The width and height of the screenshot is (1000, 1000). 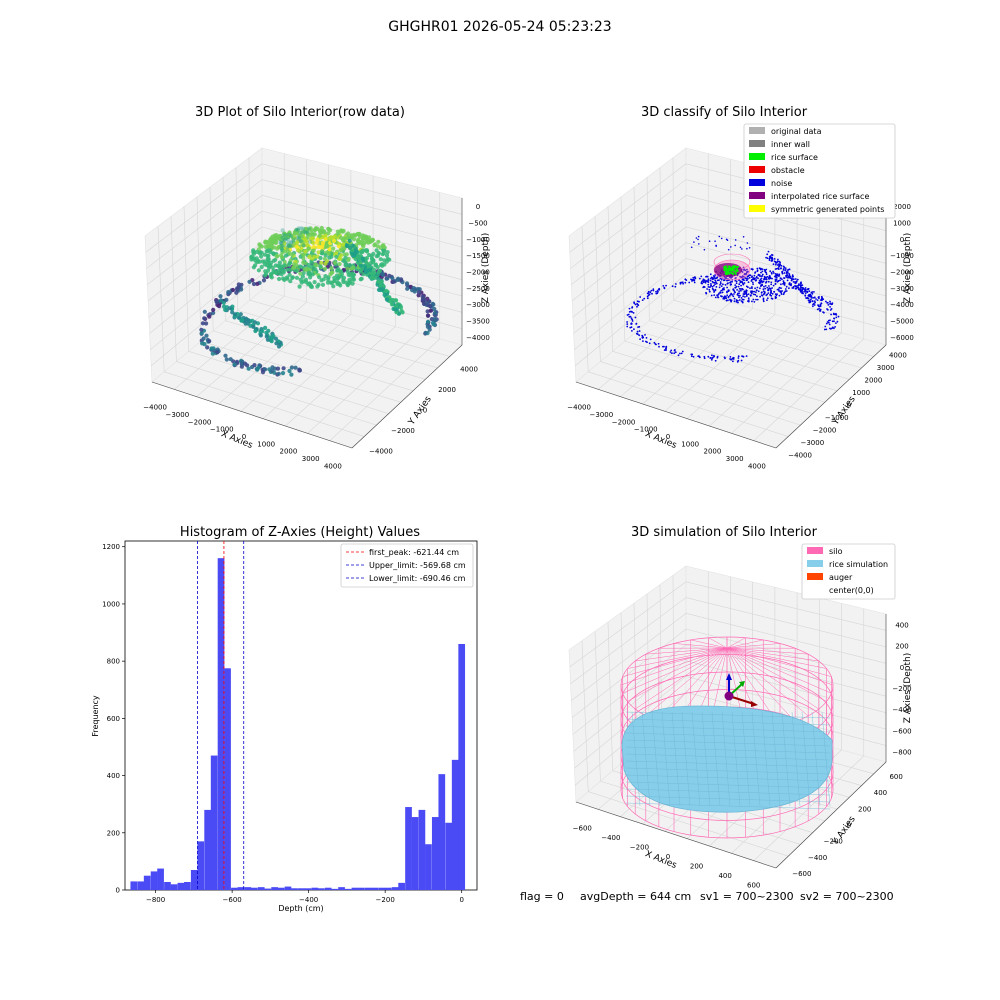 What do you see at coordinates (901, 710) in the screenshot?
I see `simulation-3d-z-tick: −400` at bounding box center [901, 710].